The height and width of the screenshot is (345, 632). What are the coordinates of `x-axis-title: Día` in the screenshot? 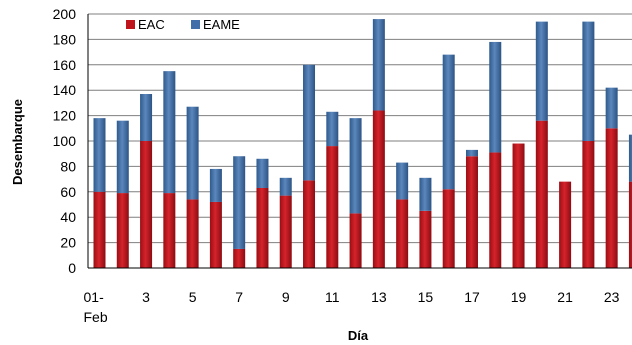 It's located at (358, 335).